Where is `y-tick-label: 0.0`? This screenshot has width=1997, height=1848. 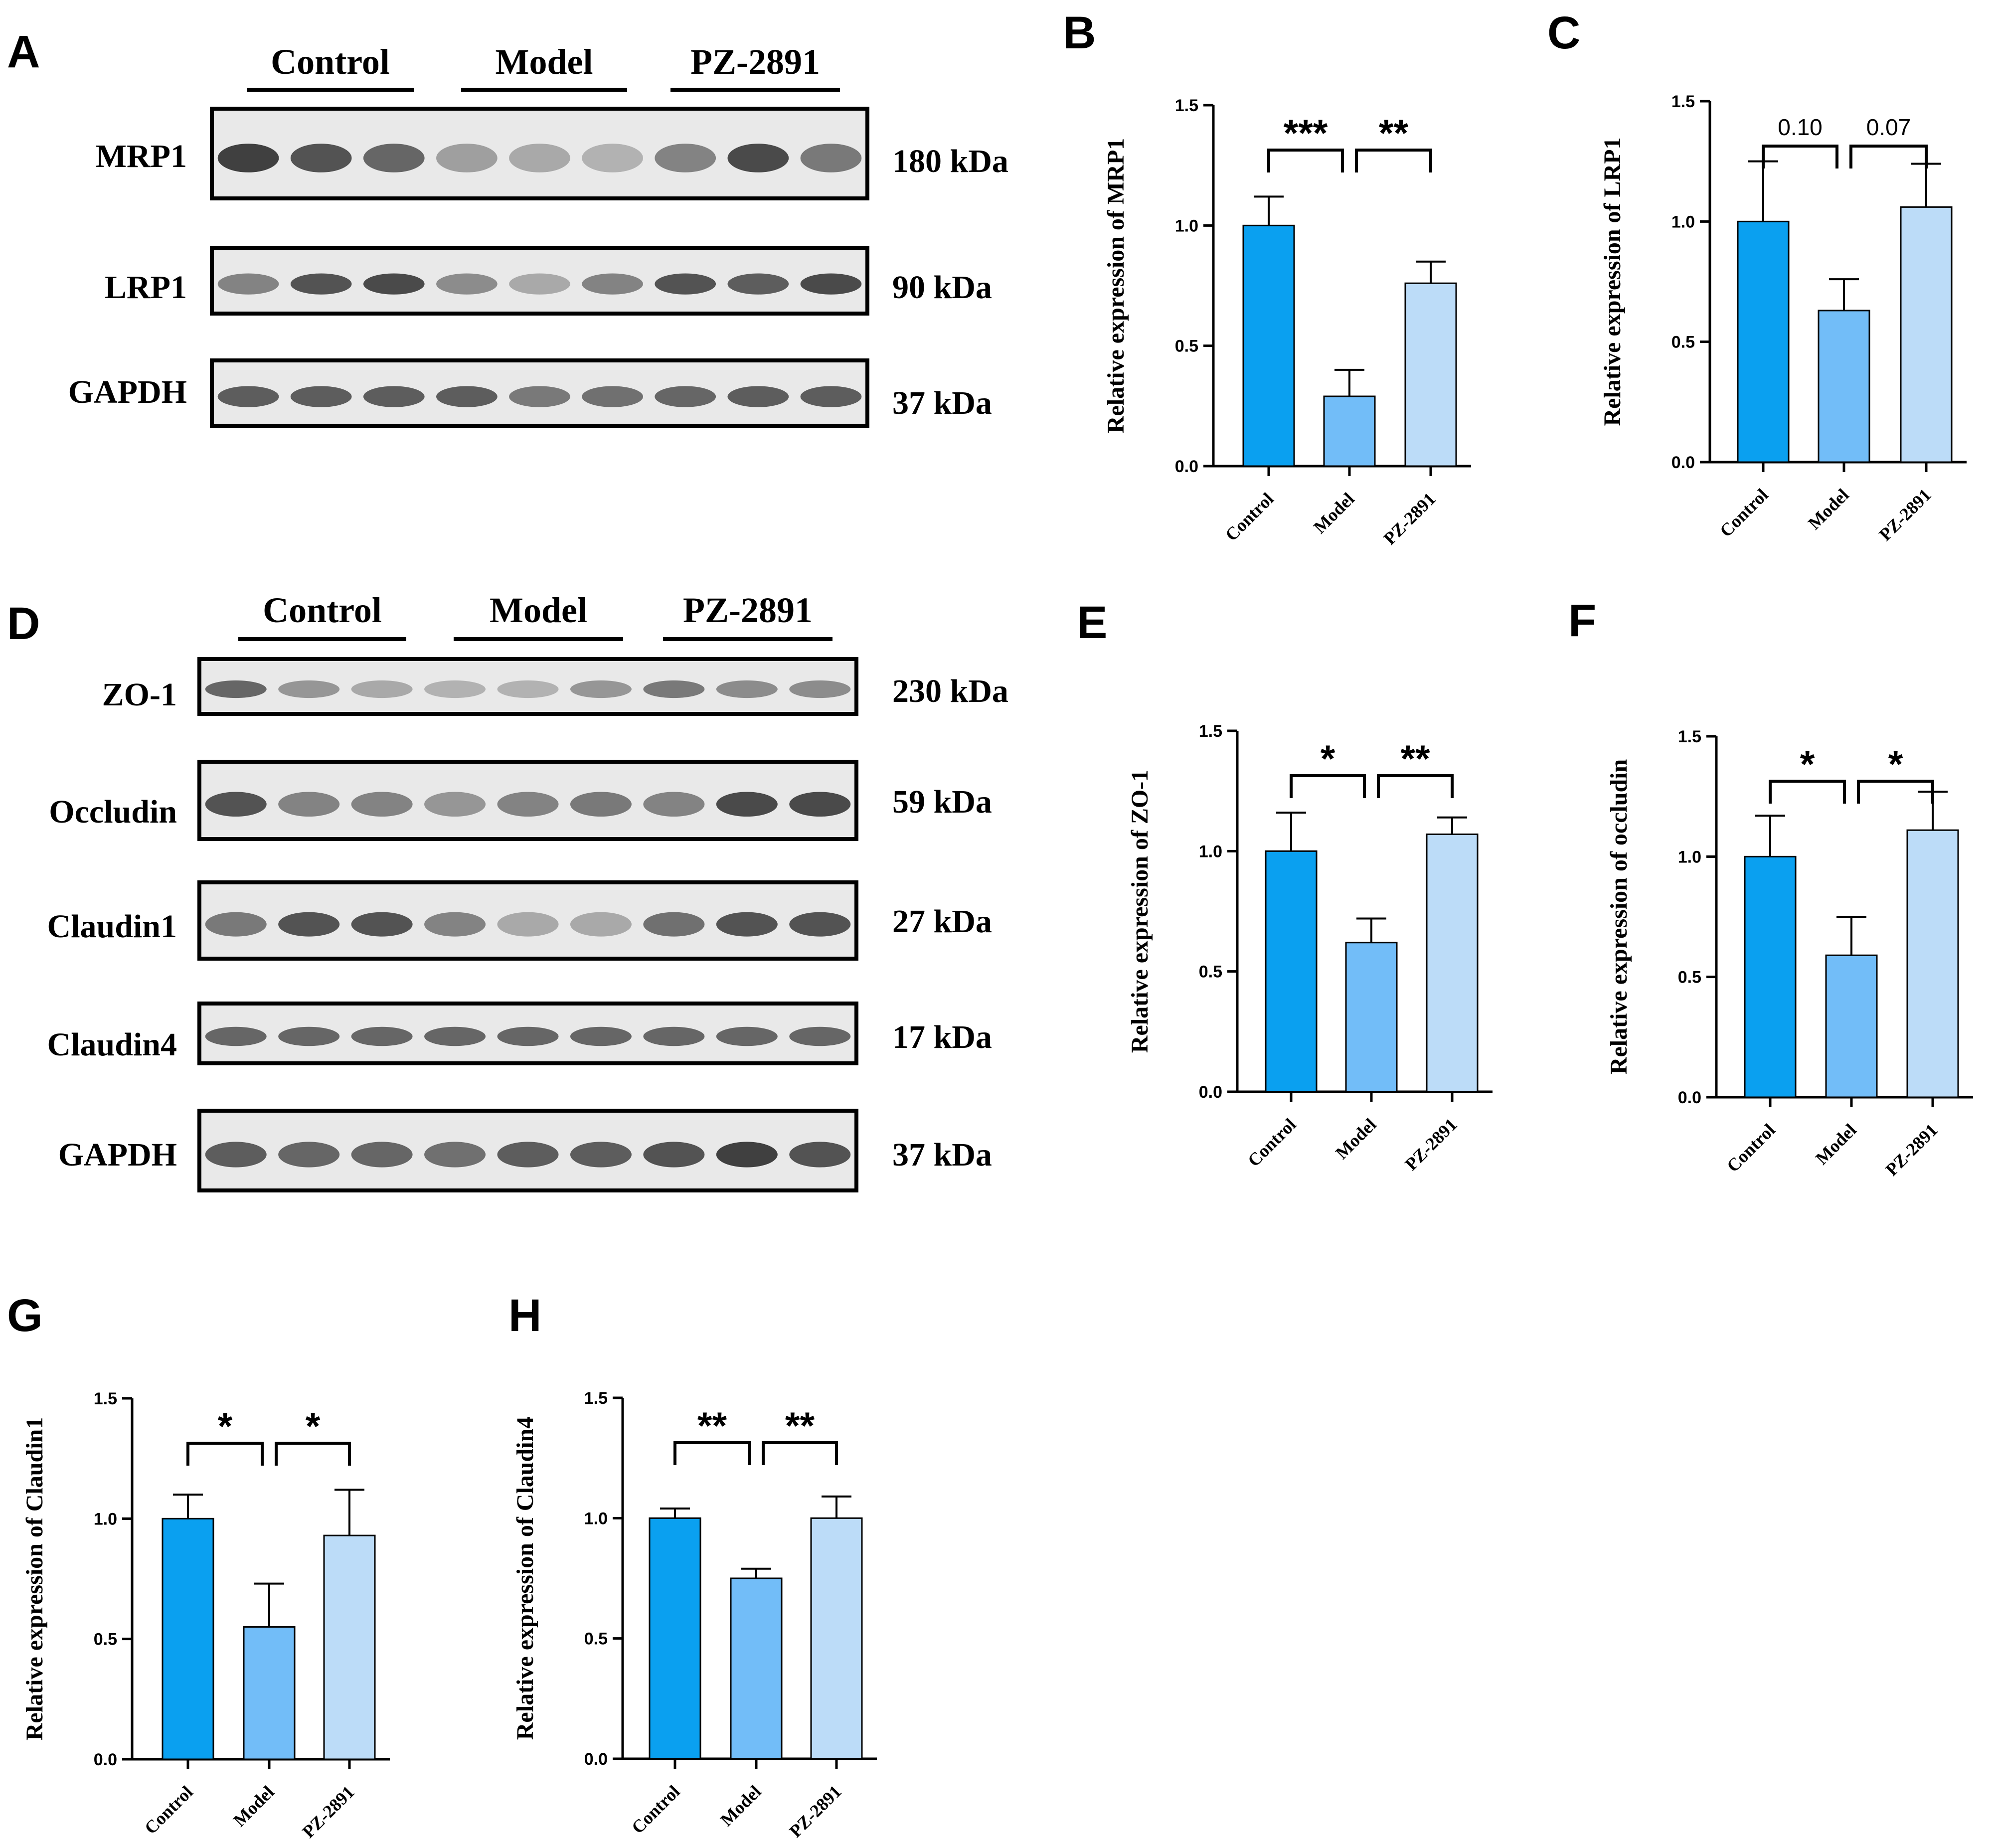 y-tick-label: 0.0 is located at coordinates (106, 1759).